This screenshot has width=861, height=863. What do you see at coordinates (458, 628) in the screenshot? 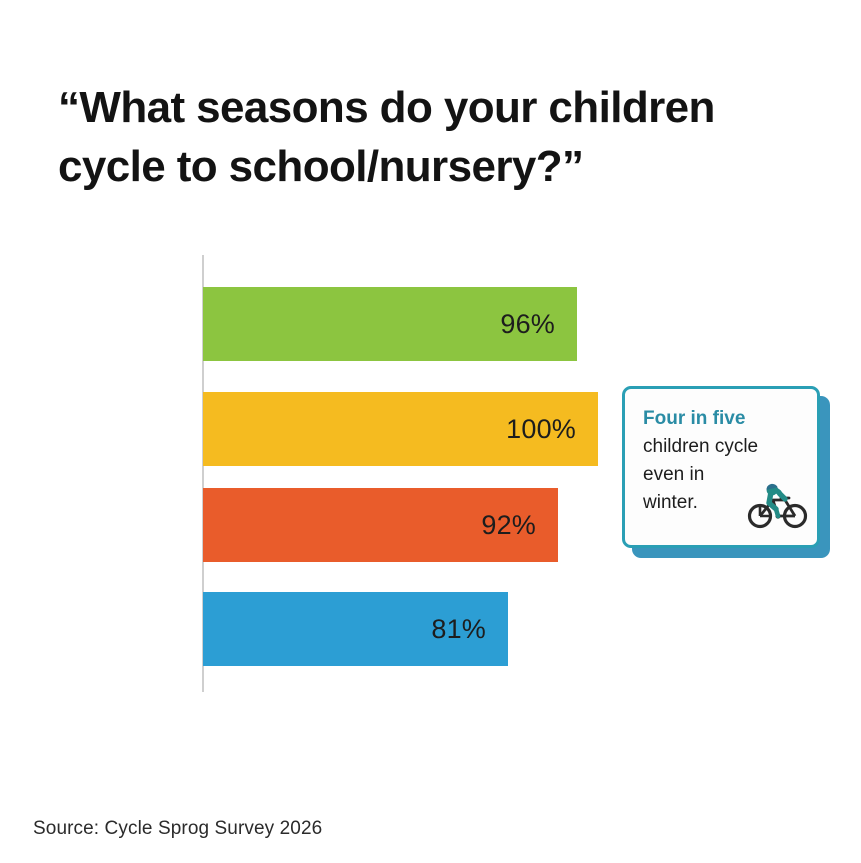
I see `bar-value-label: 81%` at bounding box center [458, 628].